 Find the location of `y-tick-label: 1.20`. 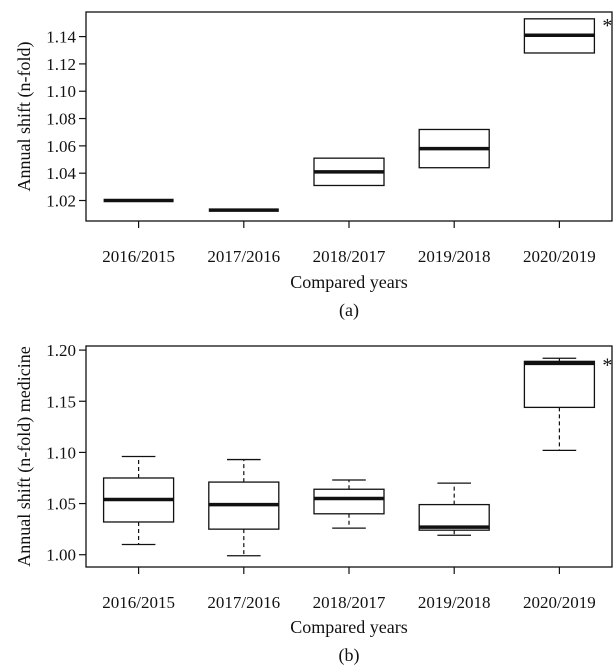

y-tick-label: 1.20 is located at coordinates (61, 350).